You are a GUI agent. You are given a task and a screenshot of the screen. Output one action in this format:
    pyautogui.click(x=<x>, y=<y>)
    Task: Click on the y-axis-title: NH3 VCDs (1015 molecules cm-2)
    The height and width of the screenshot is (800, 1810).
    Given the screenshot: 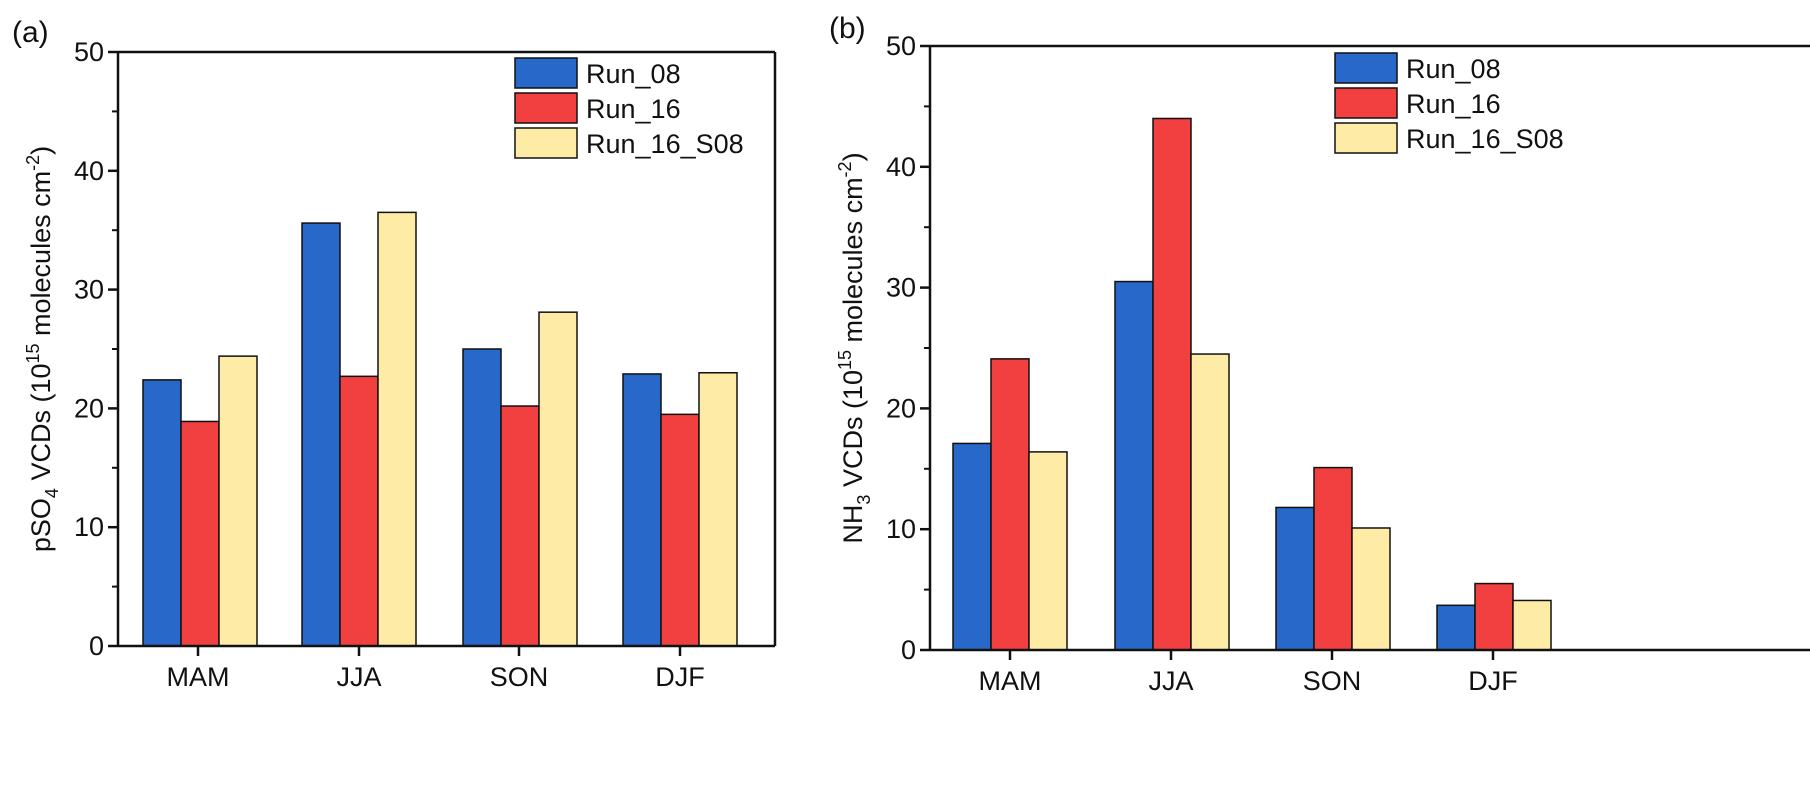 What is the action you would take?
    pyautogui.click(x=854, y=347)
    